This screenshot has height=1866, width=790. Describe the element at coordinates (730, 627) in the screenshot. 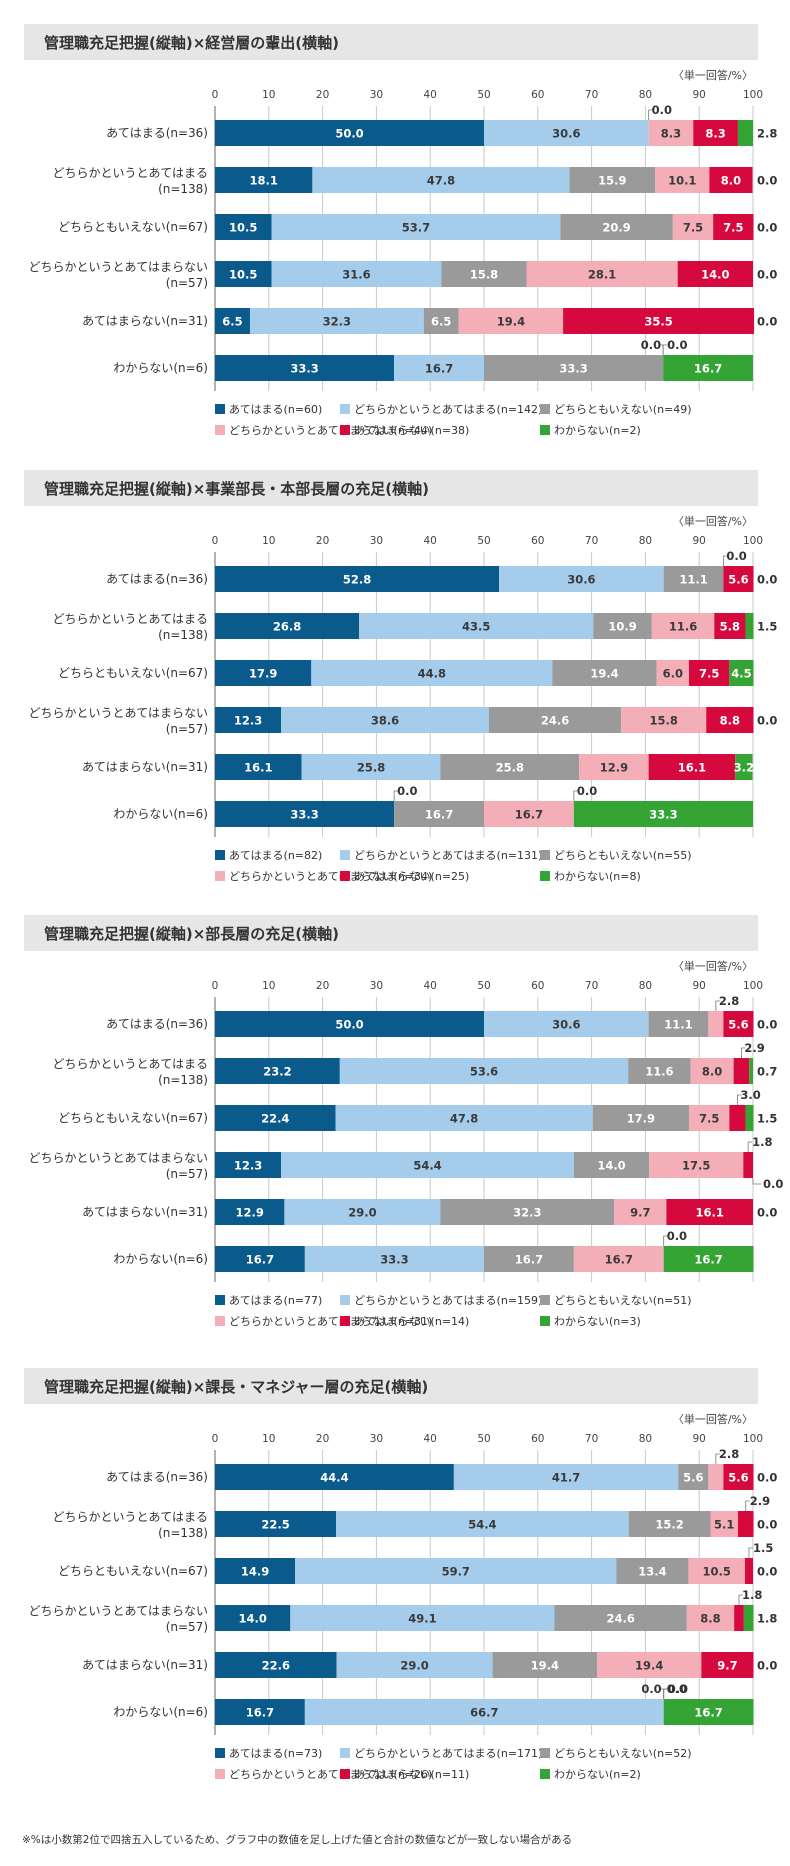

I see `data-label: 5.8` at that location.